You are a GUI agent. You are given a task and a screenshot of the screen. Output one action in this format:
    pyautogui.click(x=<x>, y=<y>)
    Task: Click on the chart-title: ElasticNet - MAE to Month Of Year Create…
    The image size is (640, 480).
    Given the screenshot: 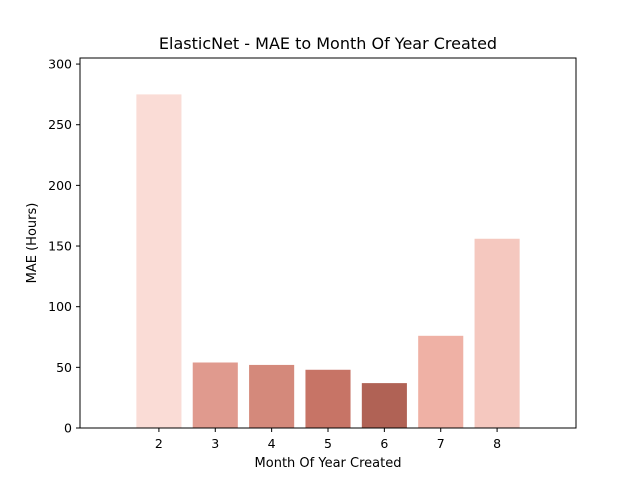 What is the action you would take?
    pyautogui.click(x=328, y=43)
    